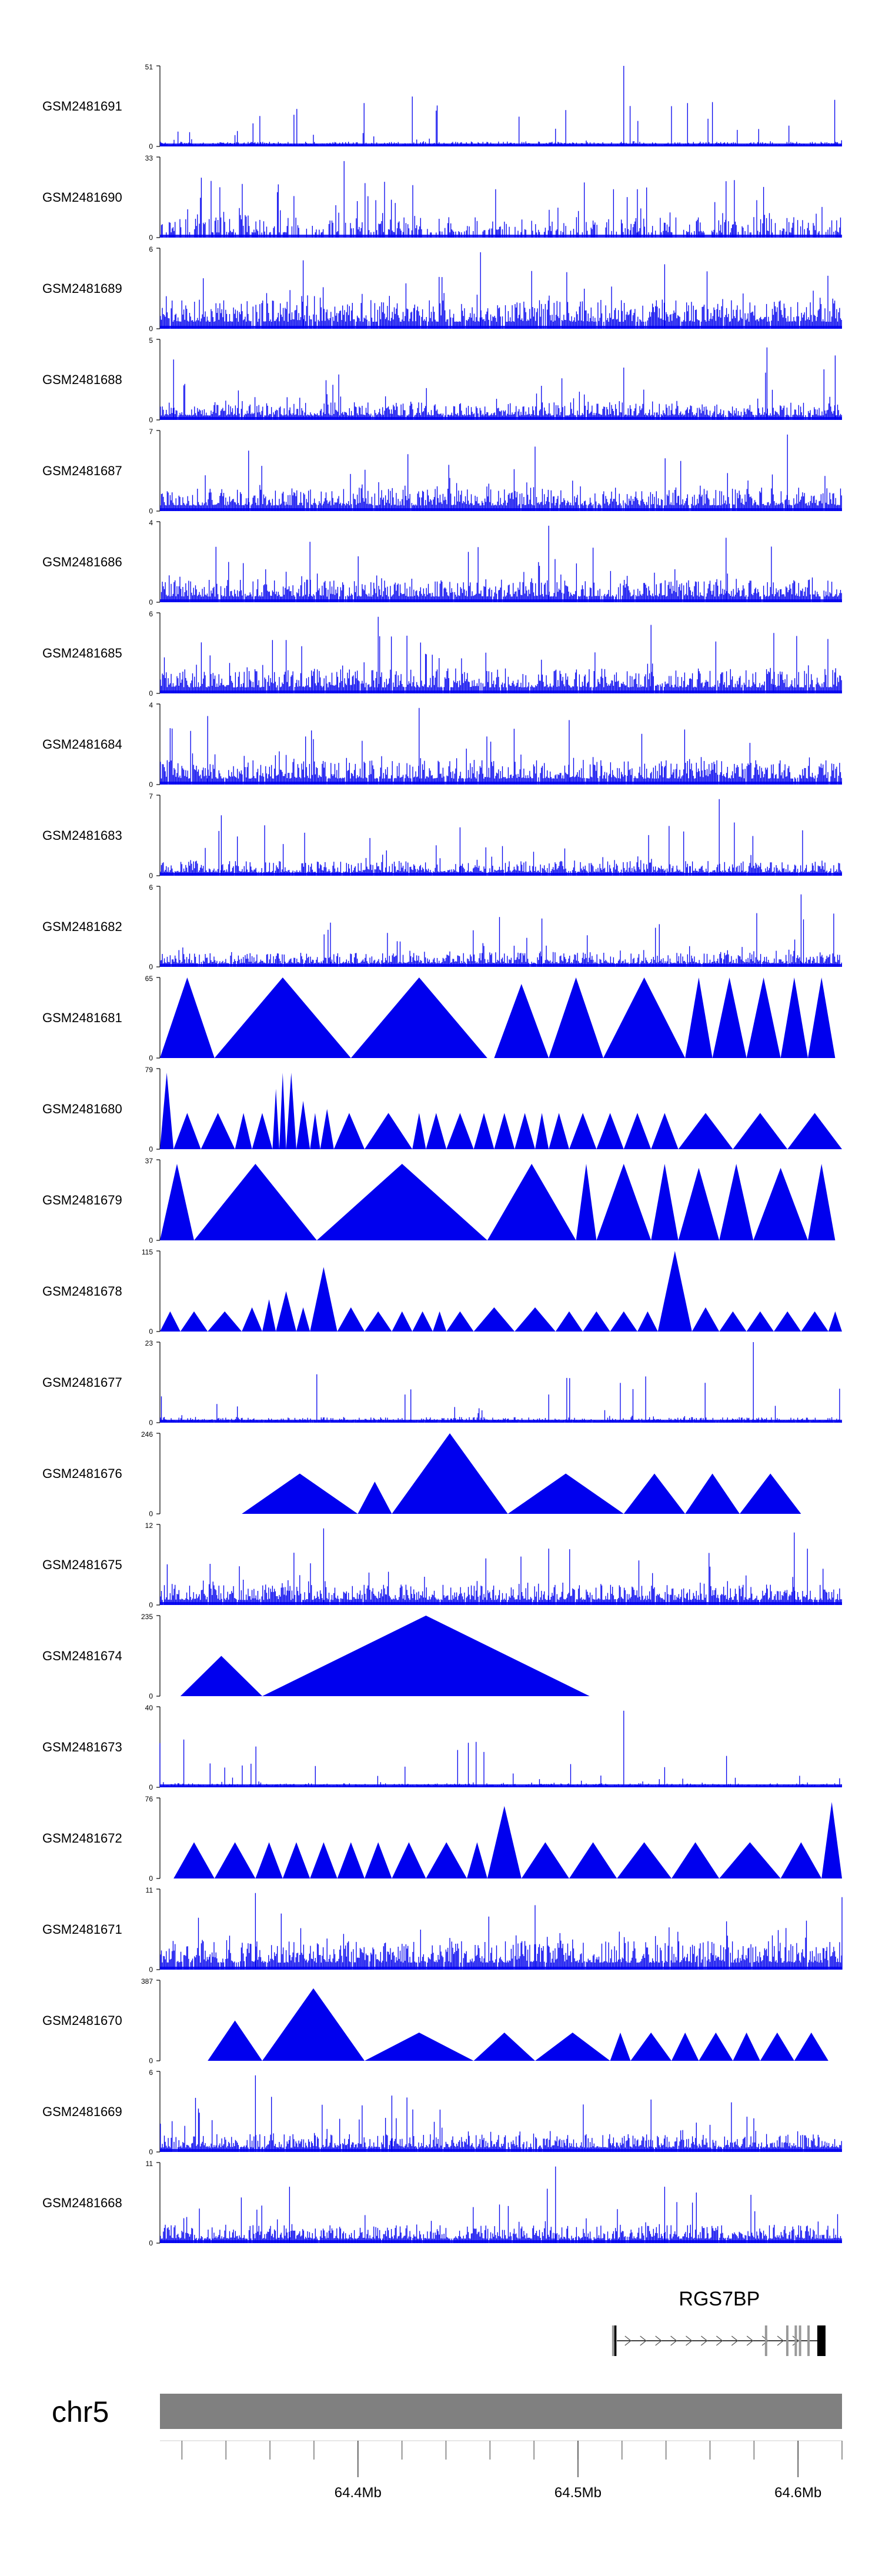 This screenshot has width=882, height=2576. Describe the element at coordinates (147, 1981) in the screenshot. I see `track-ymax-label: 387` at that location.